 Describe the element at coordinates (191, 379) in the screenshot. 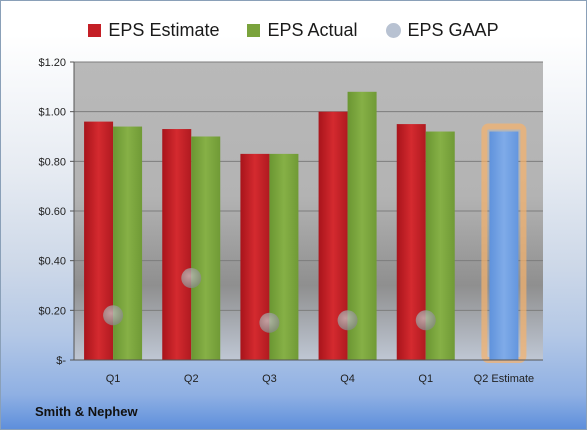

I see `x-tick-label: Q2` at that location.